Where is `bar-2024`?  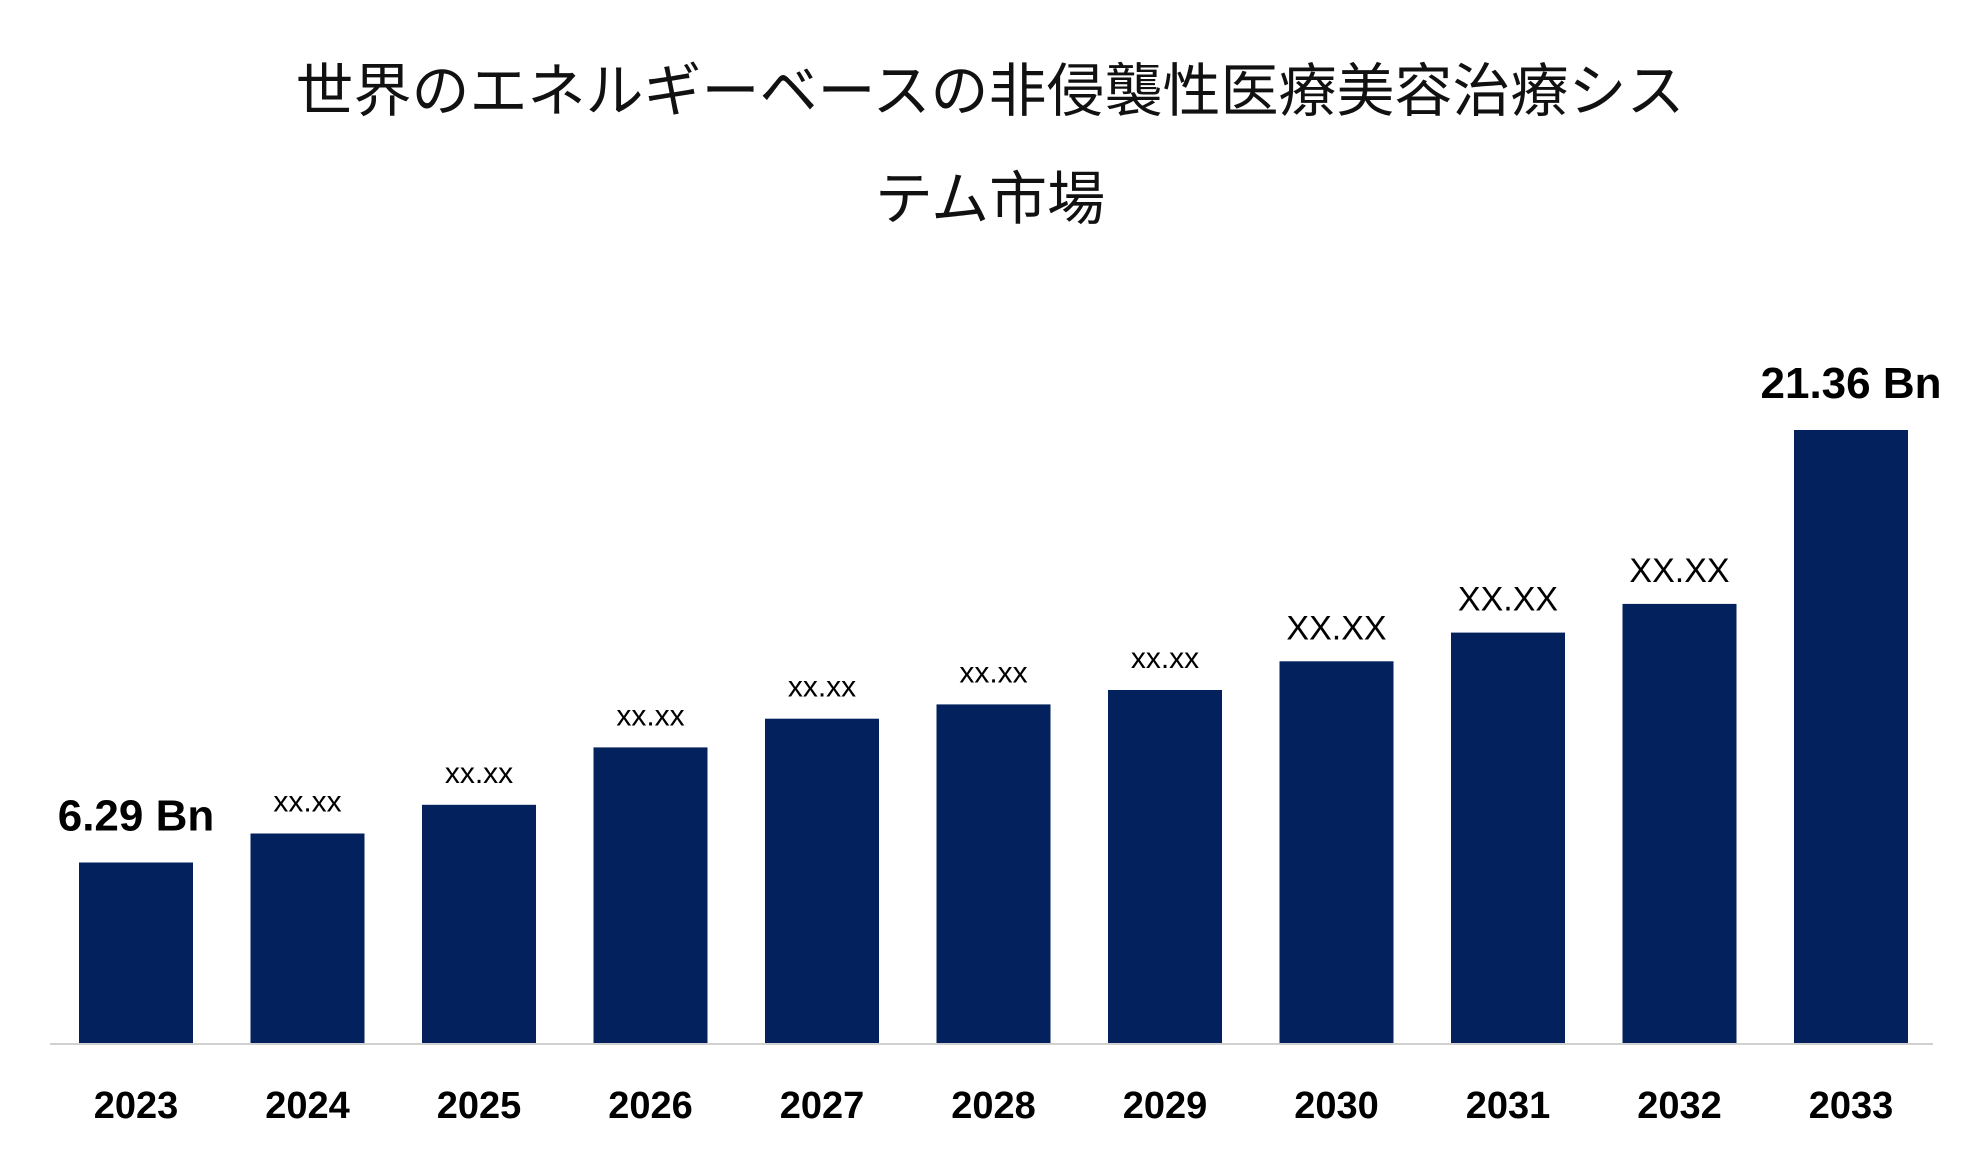
bar-2024 is located at coordinates (307, 938).